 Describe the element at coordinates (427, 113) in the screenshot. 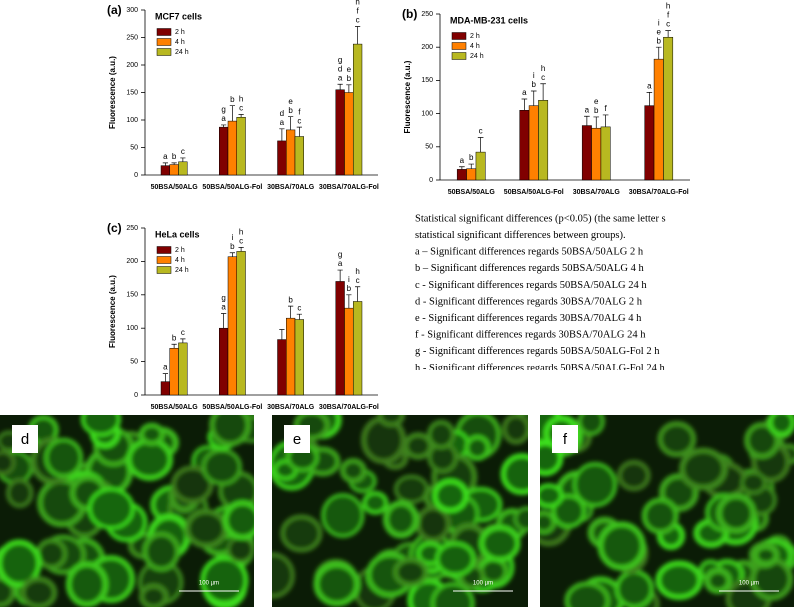

I see `y-tick-label: 100` at that location.